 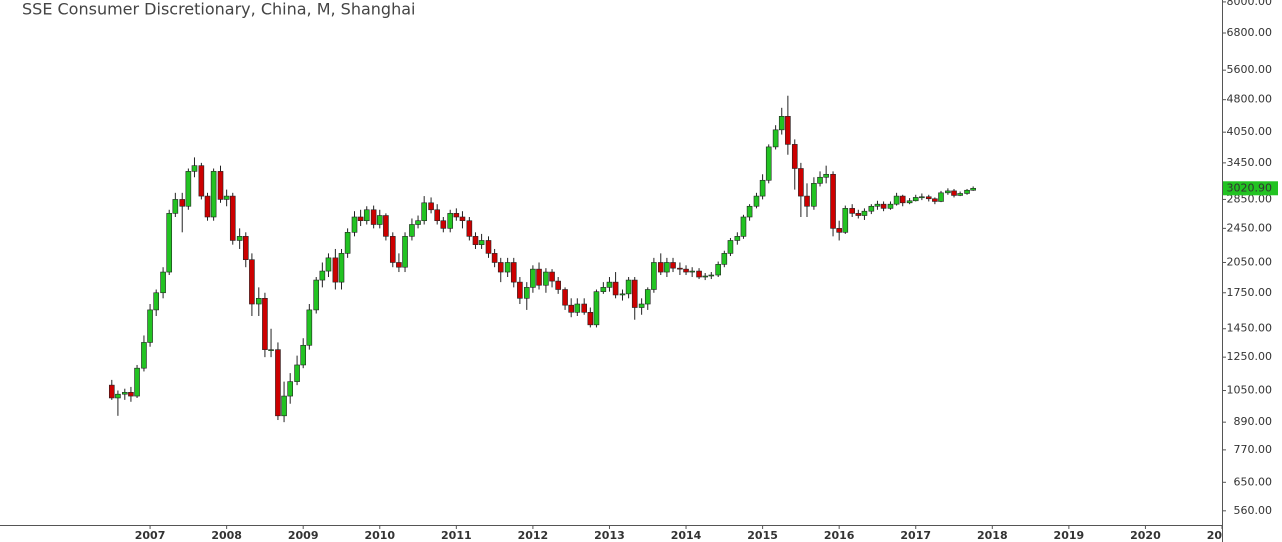 I want to click on y-tick-label: 4800.00, so click(x=1250, y=99).